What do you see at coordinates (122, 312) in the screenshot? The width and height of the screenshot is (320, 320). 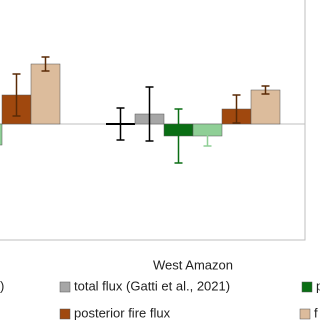 I see `legend-label: posterior fire flux` at bounding box center [122, 312].